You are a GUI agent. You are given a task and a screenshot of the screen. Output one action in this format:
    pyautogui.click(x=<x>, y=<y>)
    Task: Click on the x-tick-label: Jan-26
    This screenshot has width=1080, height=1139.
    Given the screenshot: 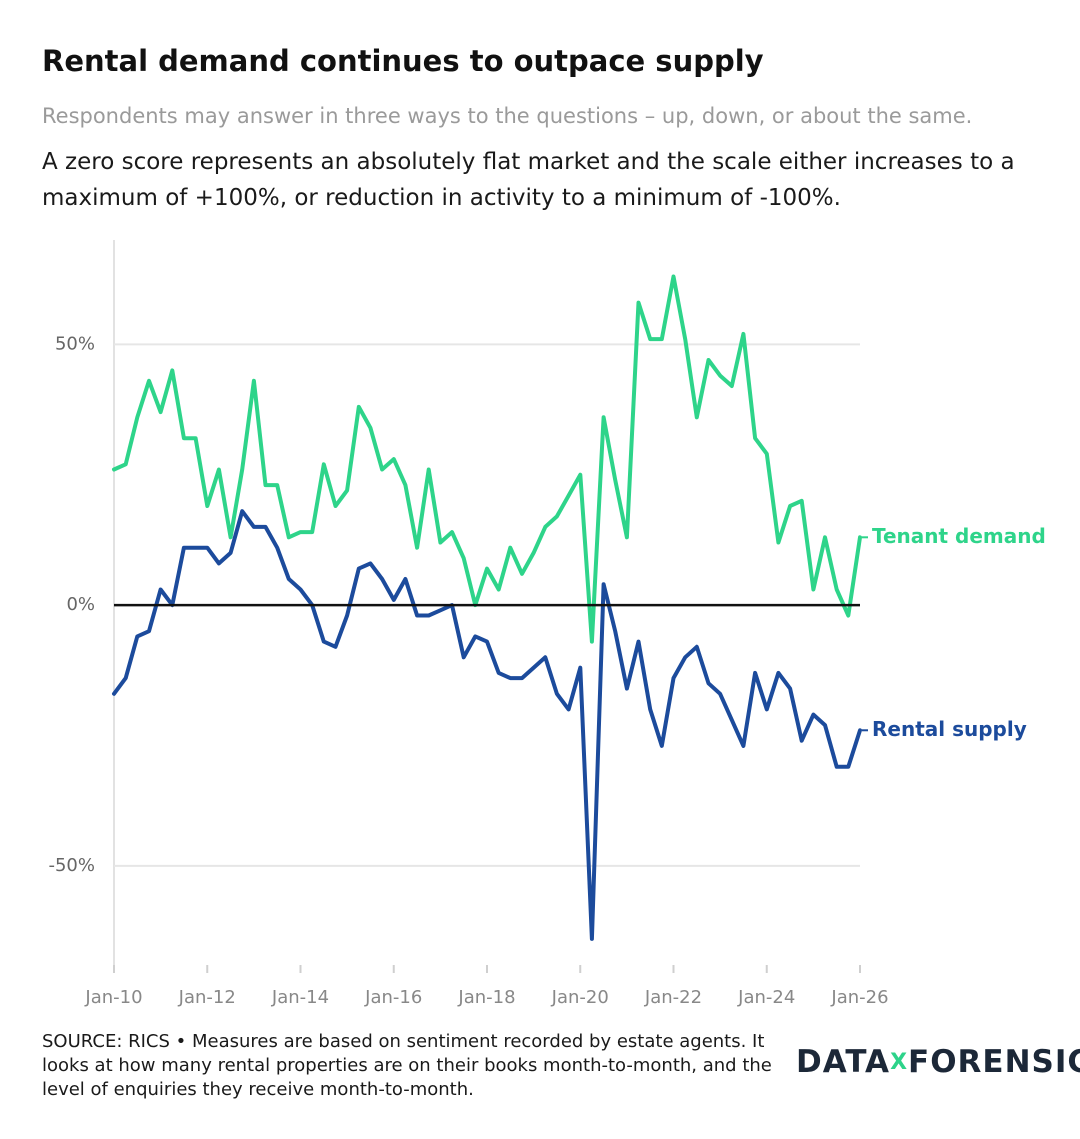 What is the action you would take?
    pyautogui.click(x=859, y=997)
    